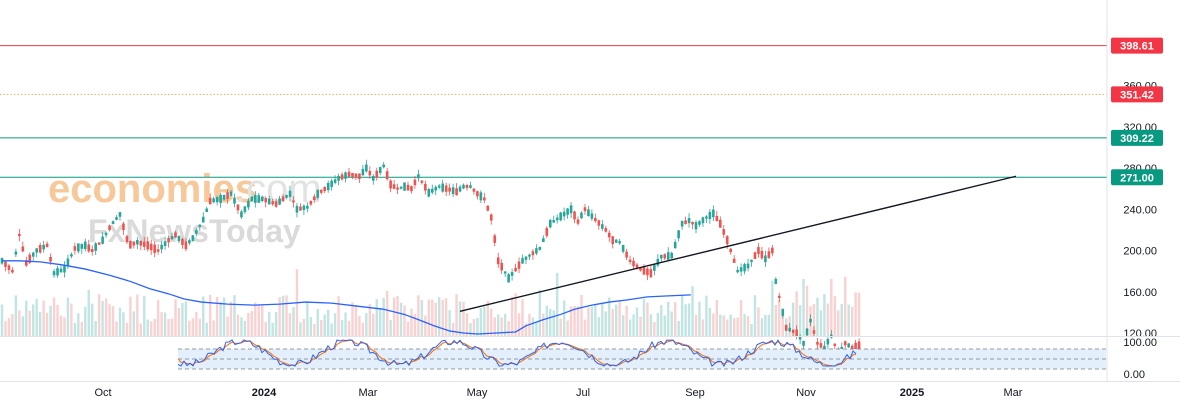  I want to click on x-tick-label: 2024, so click(264, 393).